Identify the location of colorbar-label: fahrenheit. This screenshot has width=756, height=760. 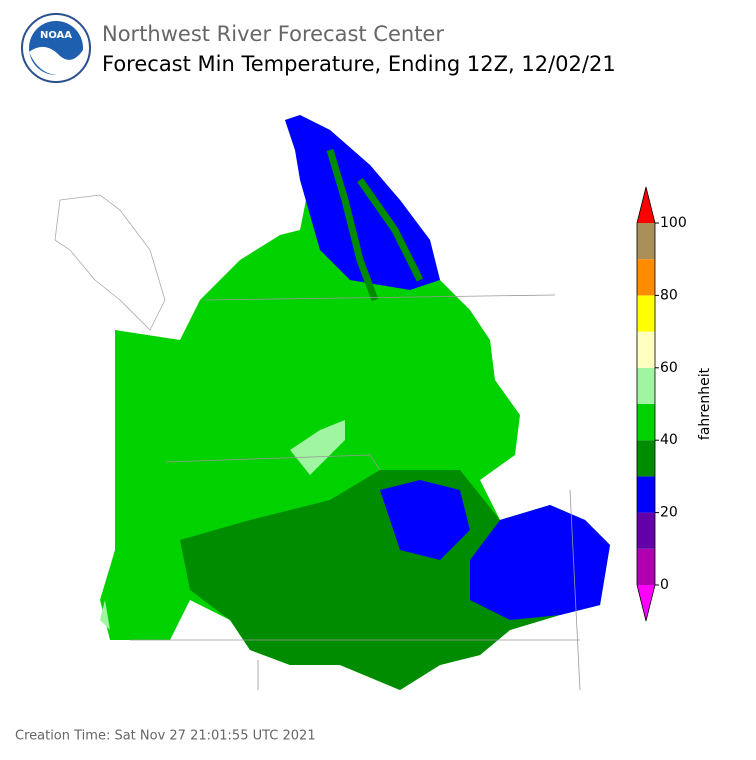
(705, 403).